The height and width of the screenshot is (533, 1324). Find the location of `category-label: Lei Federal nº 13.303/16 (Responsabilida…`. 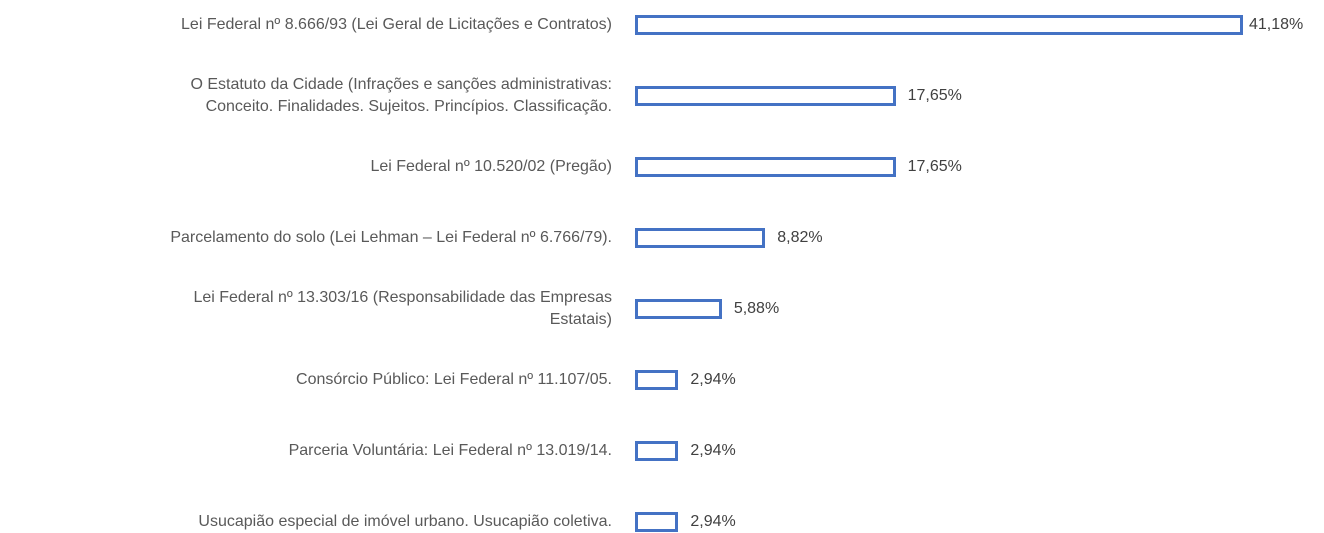

category-label: Lei Federal nº 13.303/16 (Responsabilida… is located at coordinates (402, 308).